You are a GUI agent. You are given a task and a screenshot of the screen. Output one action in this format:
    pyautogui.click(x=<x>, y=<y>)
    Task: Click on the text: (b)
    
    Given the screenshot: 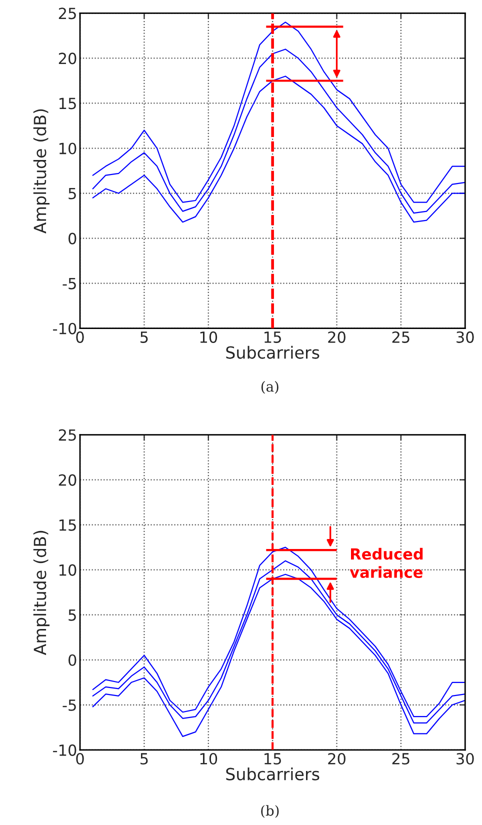 What is the action you would take?
    pyautogui.click(x=270, y=811)
    